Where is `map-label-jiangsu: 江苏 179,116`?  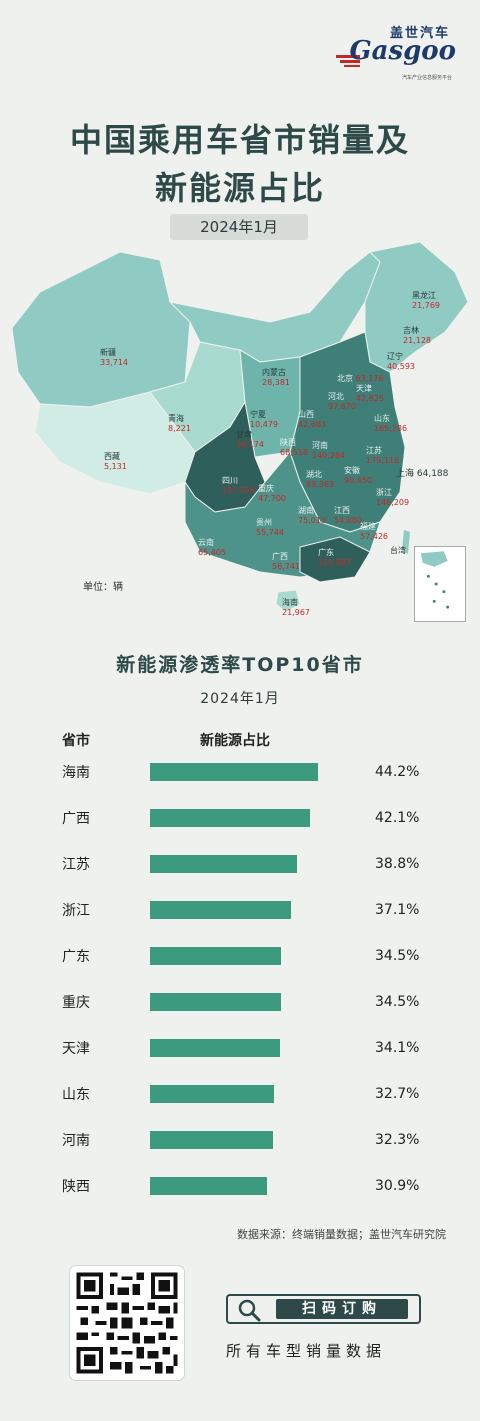 map-label-jiangsu: 江苏 179,116 is located at coordinates (383, 455).